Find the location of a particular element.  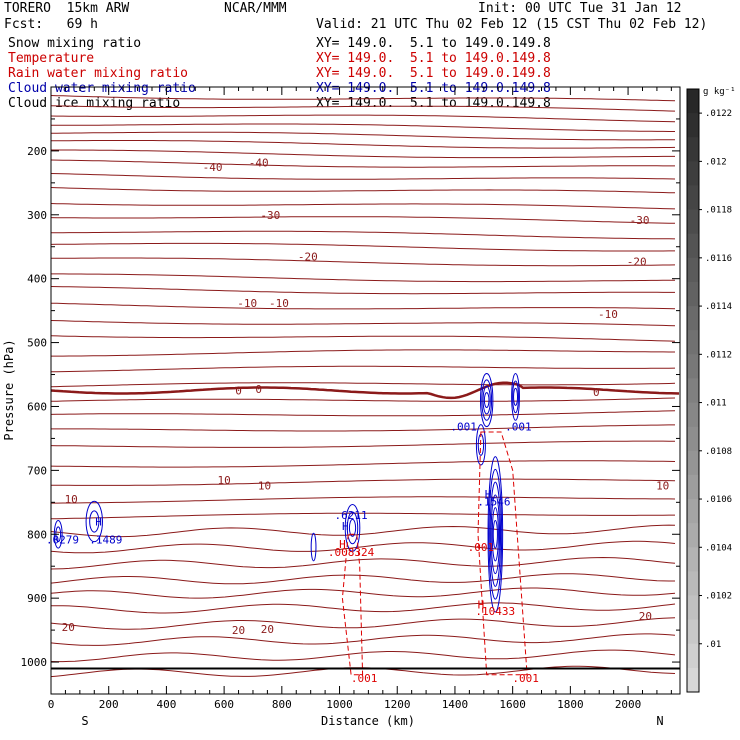

y-tick-label: 800 is located at coordinates (37, 534).